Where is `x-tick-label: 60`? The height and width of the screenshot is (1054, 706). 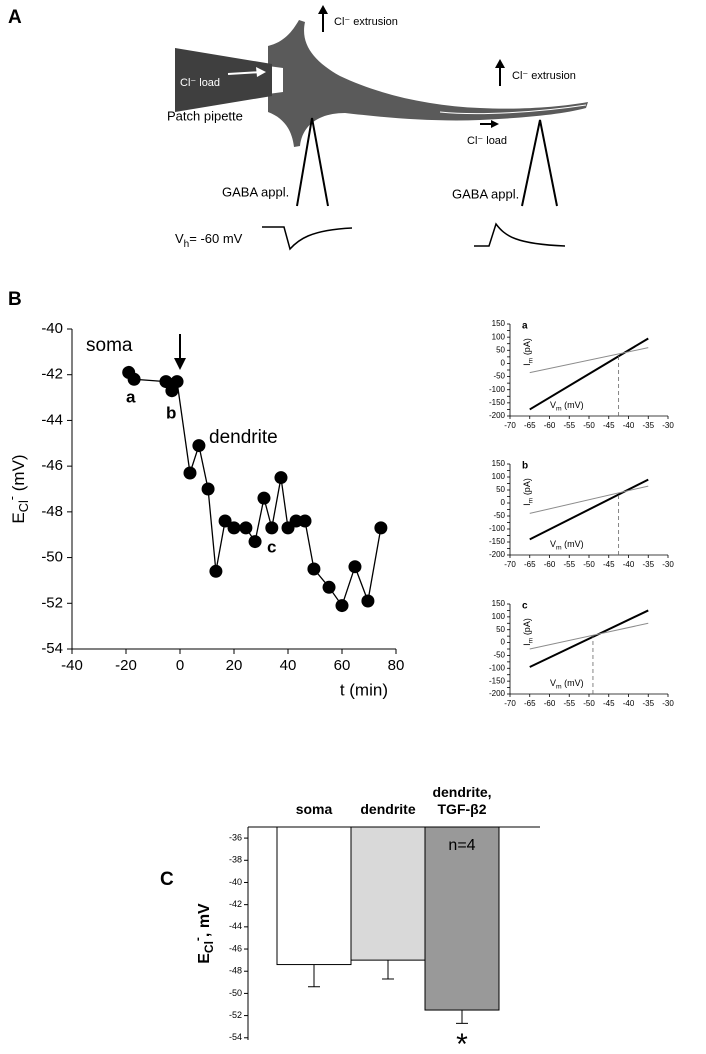 x-tick-label: 60 is located at coordinates (342, 665).